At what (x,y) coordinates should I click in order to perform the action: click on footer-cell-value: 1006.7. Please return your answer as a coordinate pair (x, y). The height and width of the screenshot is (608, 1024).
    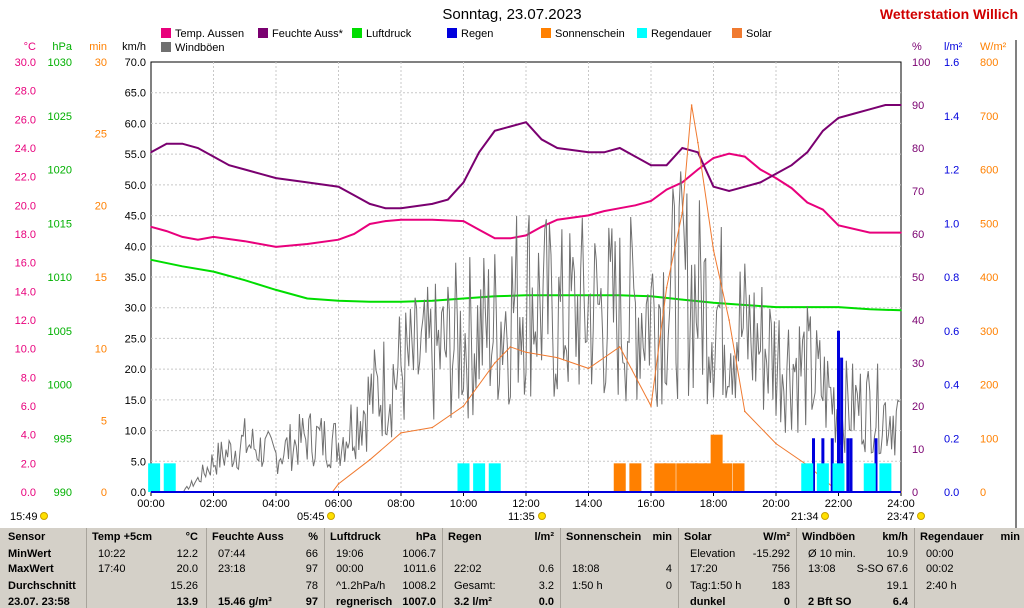
    Looking at the image, I should click on (419, 554).